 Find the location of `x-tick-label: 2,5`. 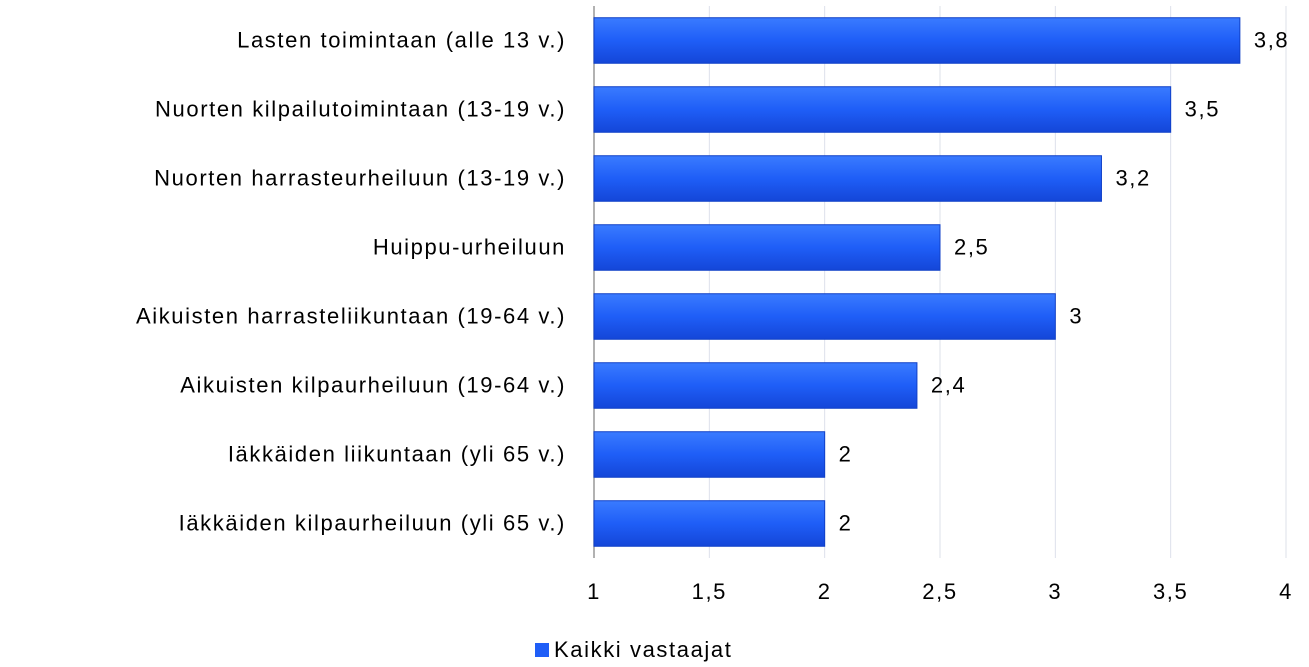

x-tick-label: 2,5 is located at coordinates (939, 591).